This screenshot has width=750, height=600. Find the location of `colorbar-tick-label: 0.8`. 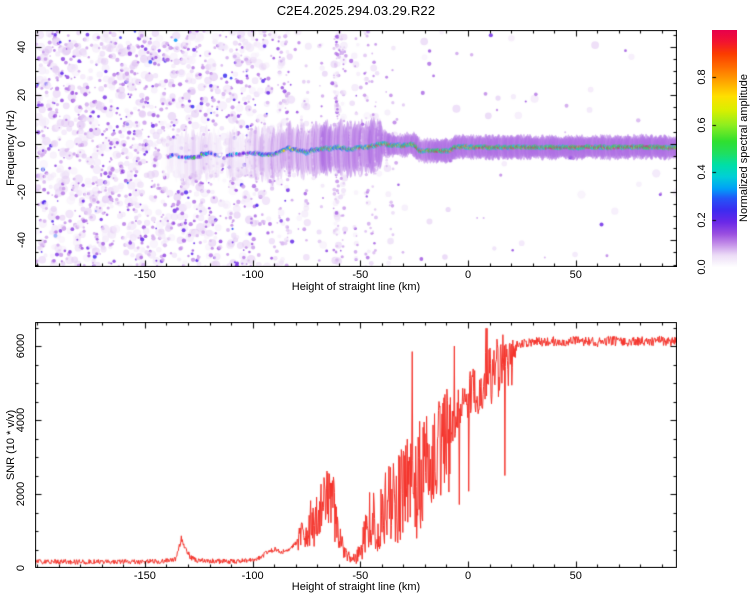

colorbar-tick-label: 0.8 is located at coordinates (702, 77).